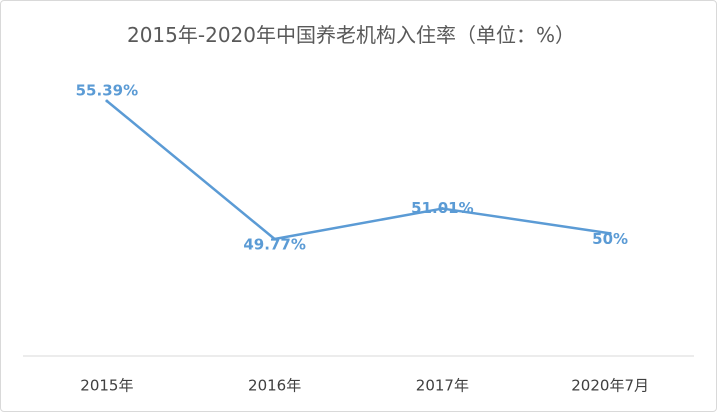  What do you see at coordinates (442, 386) in the screenshot?
I see `x-tick-label-3: 2017年` at bounding box center [442, 386].